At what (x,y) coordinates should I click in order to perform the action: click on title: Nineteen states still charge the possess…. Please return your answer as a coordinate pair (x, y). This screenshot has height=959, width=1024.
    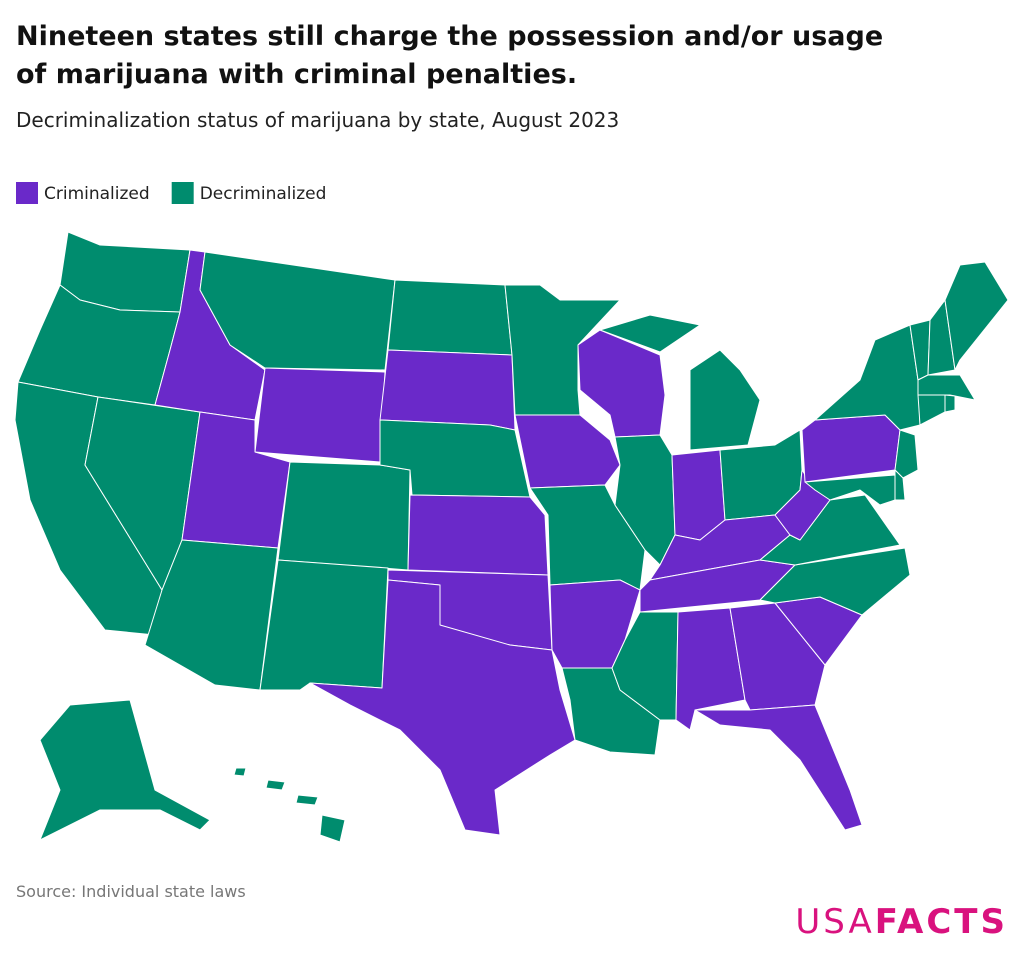
    Looking at the image, I should click on (450, 55).